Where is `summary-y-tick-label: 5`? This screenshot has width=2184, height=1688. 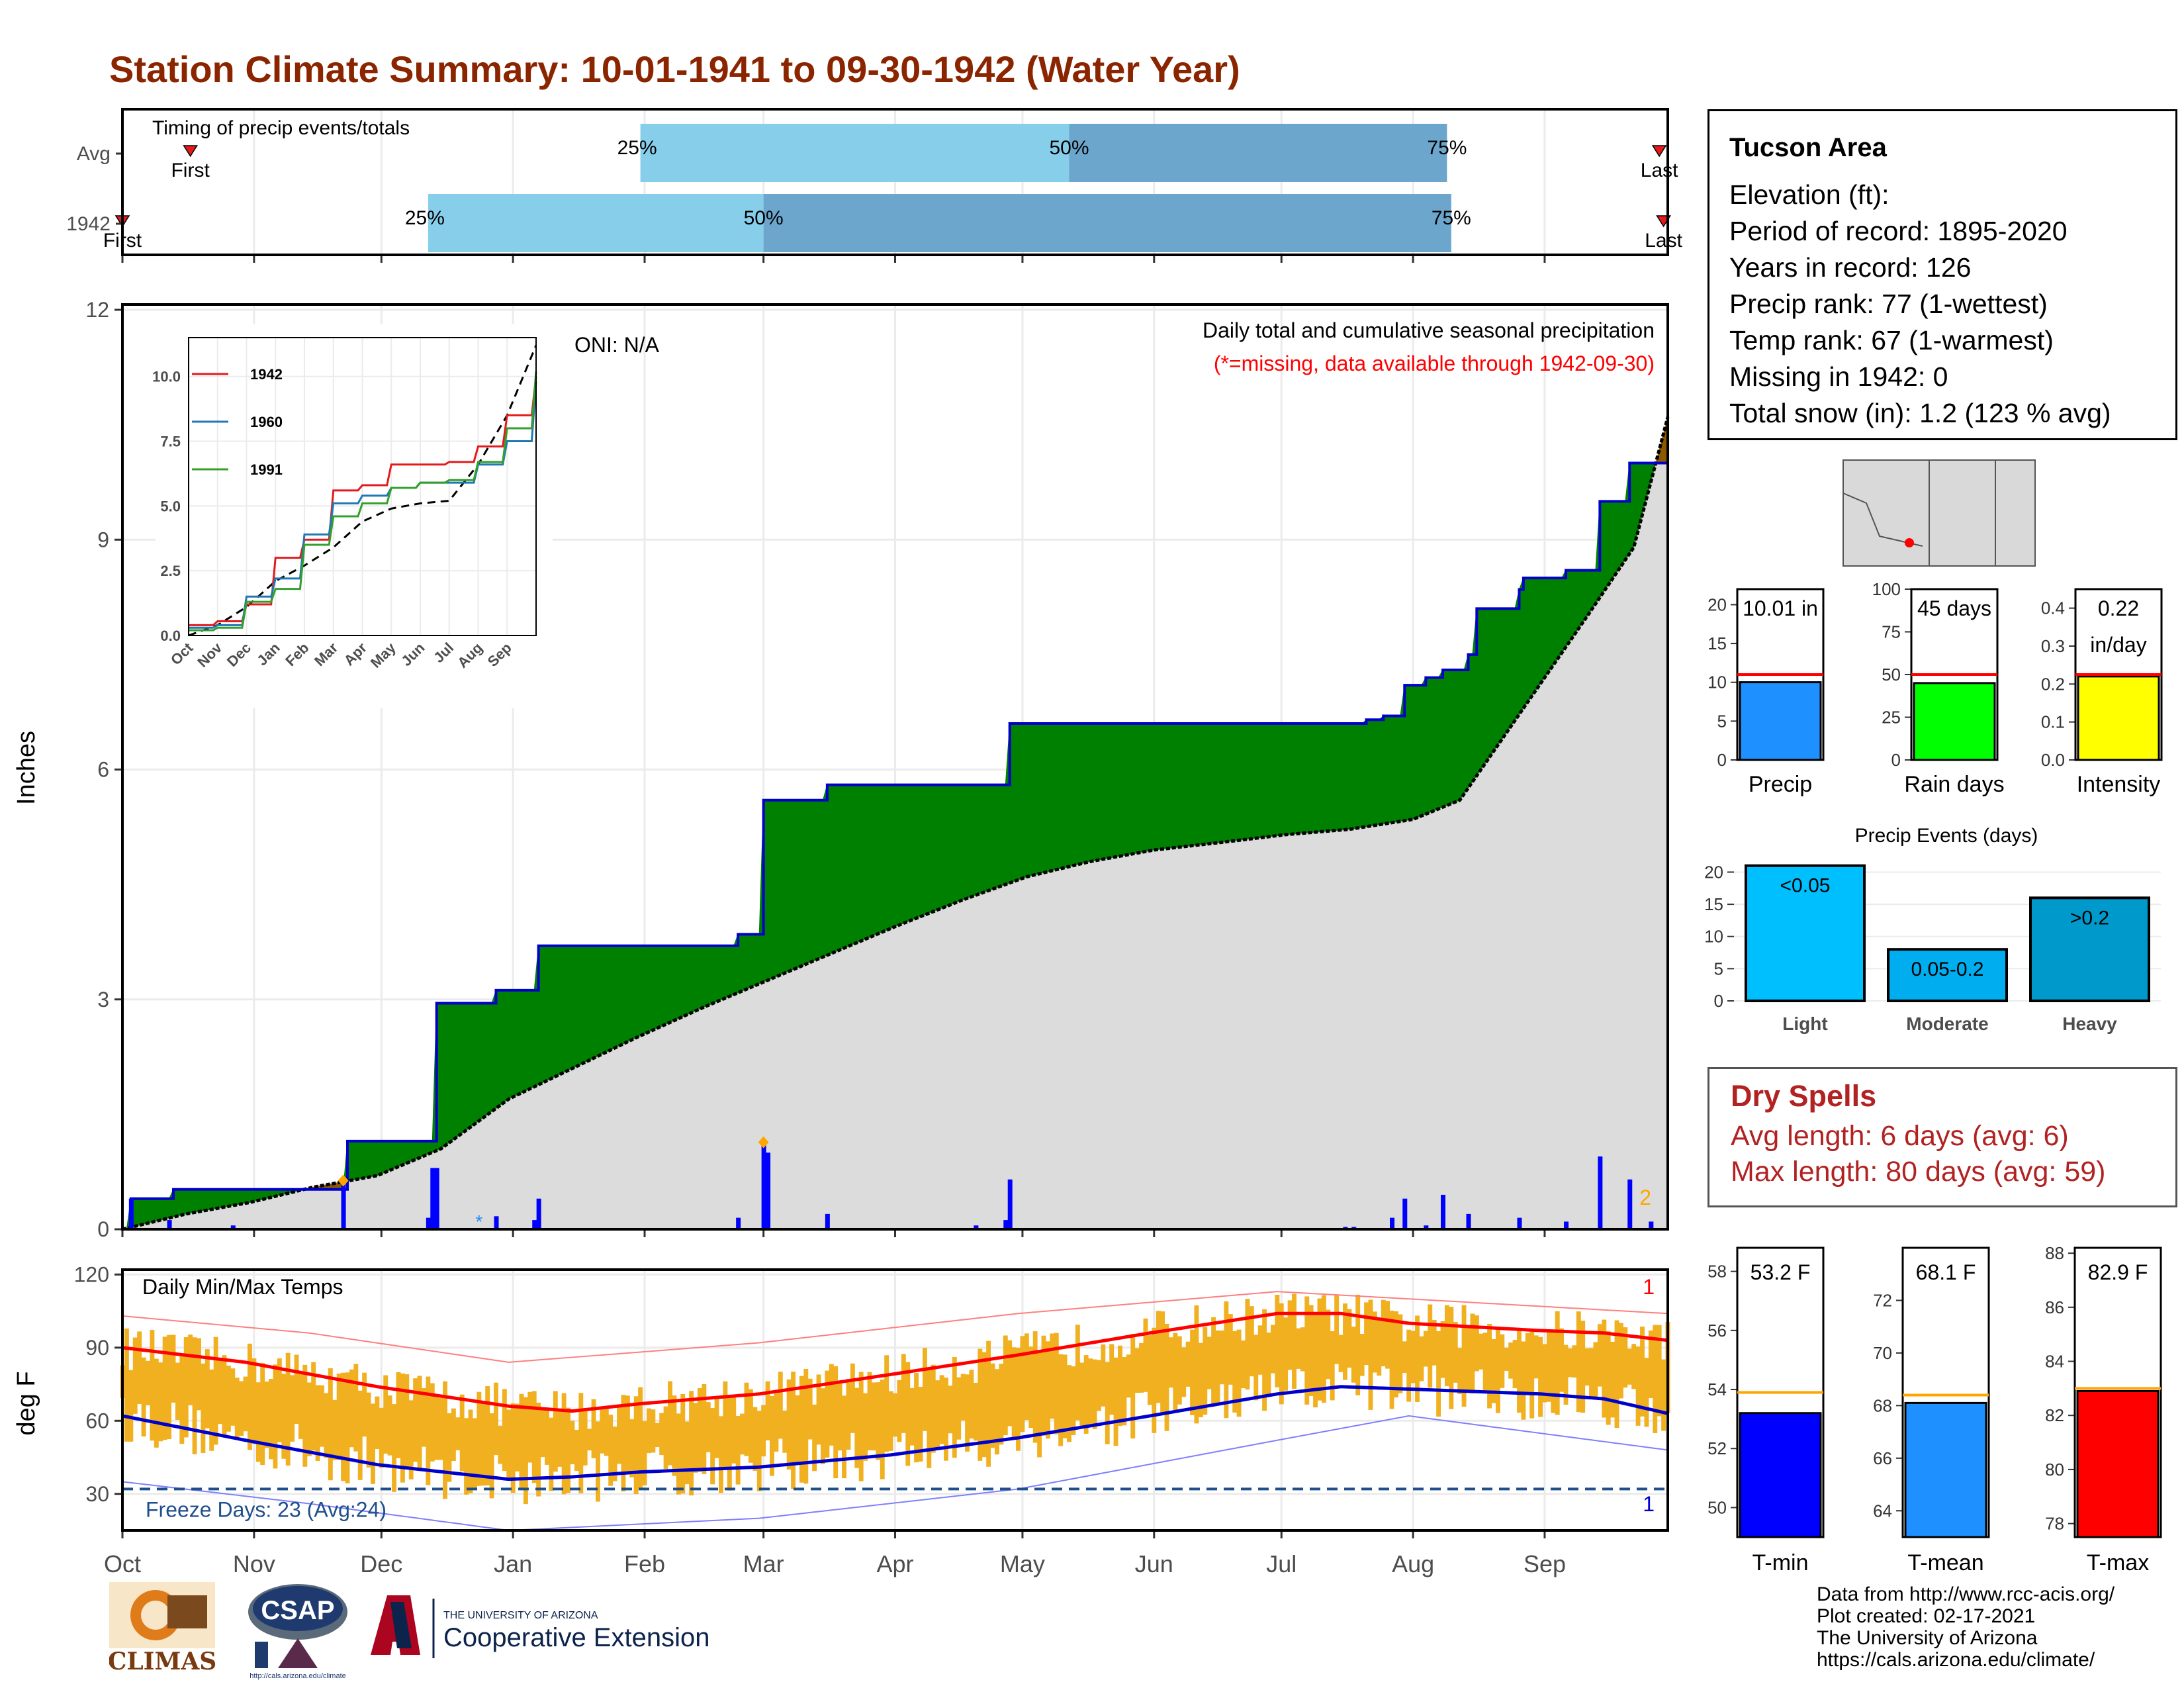 summary-y-tick-label: 5 is located at coordinates (1722, 721).